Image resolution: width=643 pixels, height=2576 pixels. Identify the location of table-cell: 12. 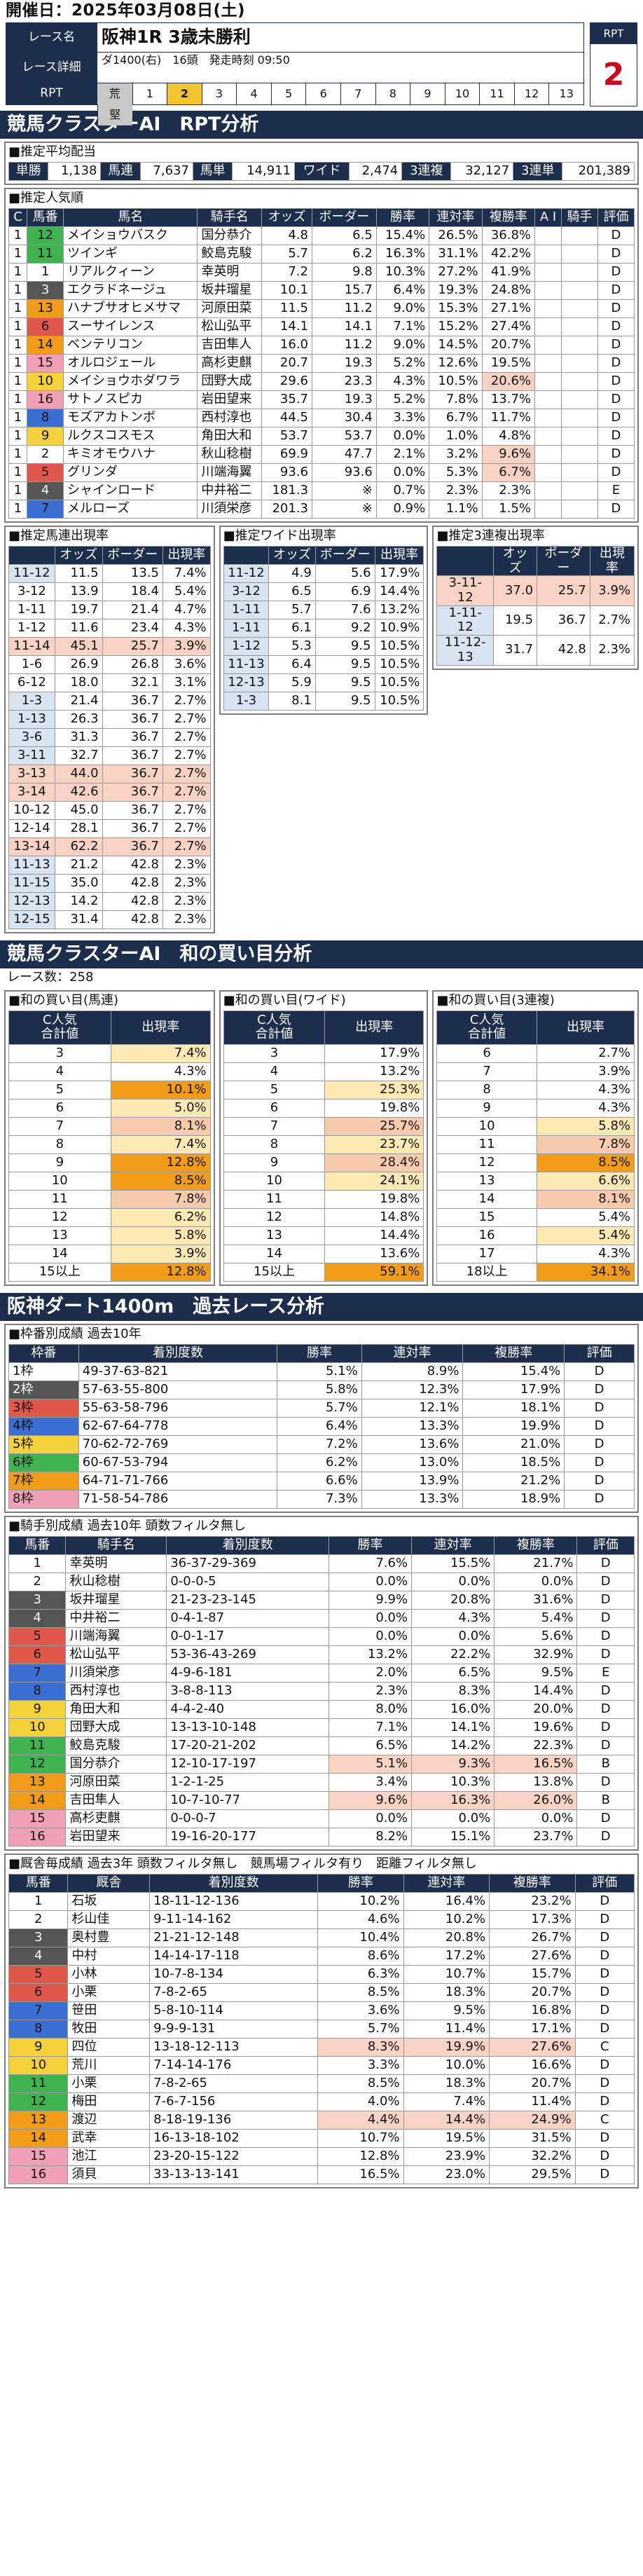
(46, 236).